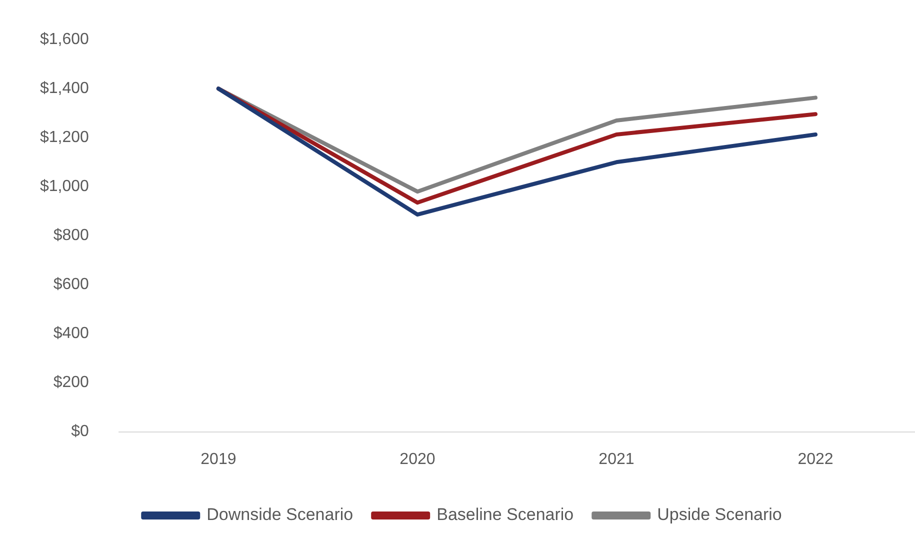 The image size is (915, 542). What do you see at coordinates (505, 514) in the screenshot?
I see `legend-label: Baseline Scenario` at bounding box center [505, 514].